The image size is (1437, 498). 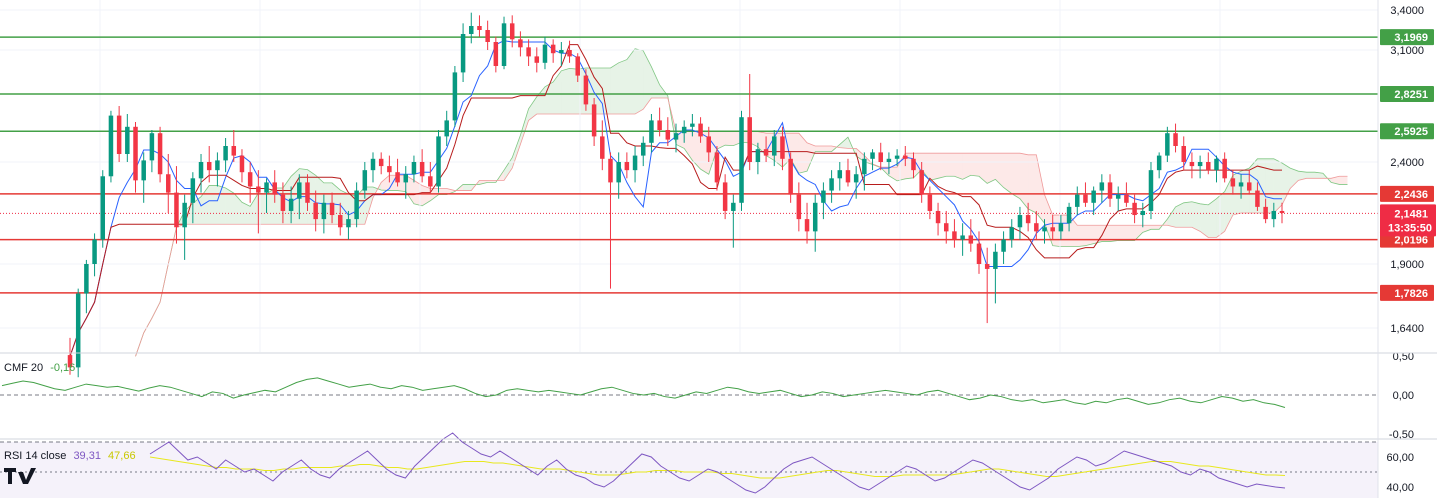 What do you see at coordinates (717, 463) in the screenshot?
I see `rsi-line` at bounding box center [717, 463].